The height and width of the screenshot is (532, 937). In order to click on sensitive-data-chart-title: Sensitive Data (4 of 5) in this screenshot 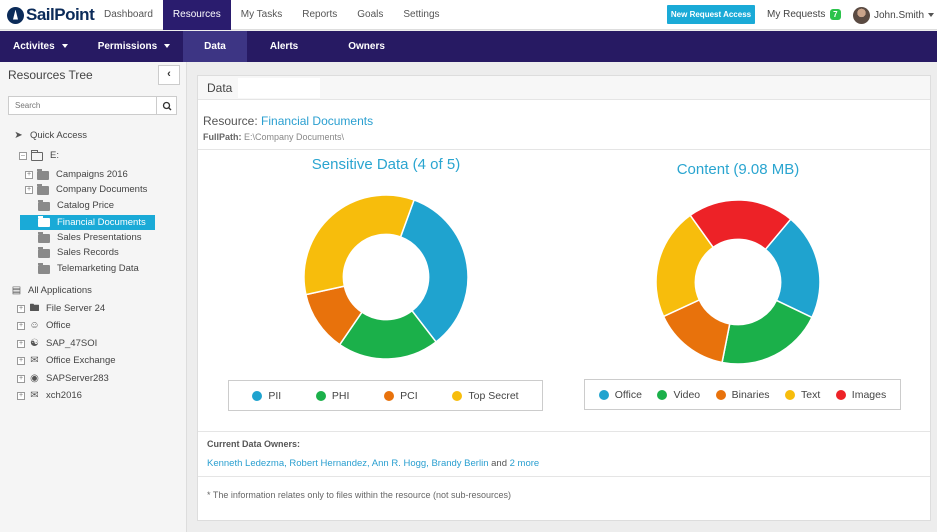, I will do `click(386, 164)`.